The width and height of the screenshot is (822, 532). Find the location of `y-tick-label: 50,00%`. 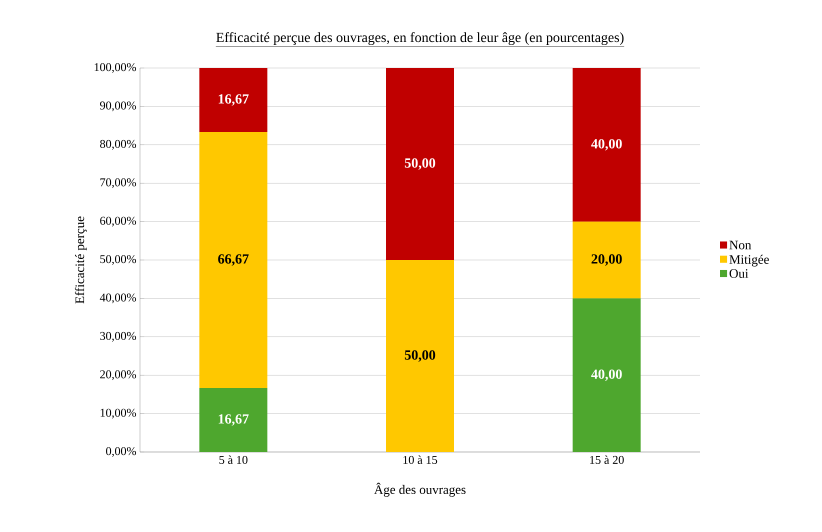

y-tick-label: 50,00% is located at coordinates (118, 260).